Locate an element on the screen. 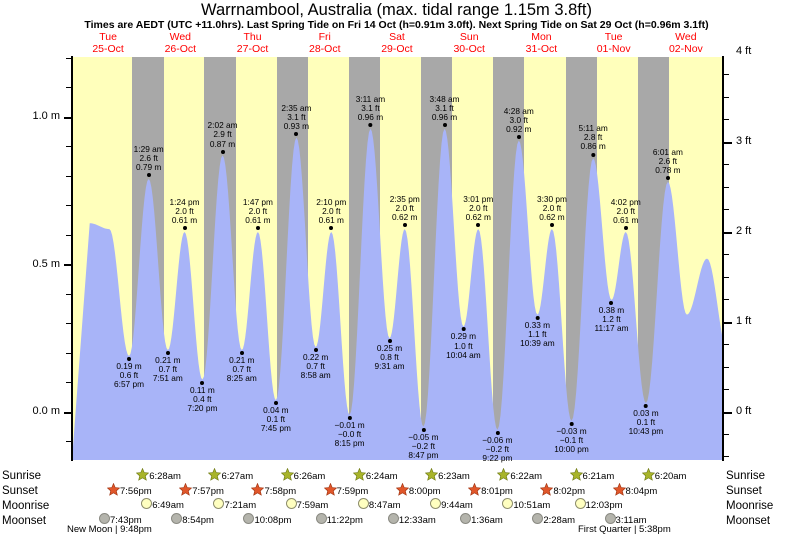  day-date: 28-Oct is located at coordinates (325, 48).